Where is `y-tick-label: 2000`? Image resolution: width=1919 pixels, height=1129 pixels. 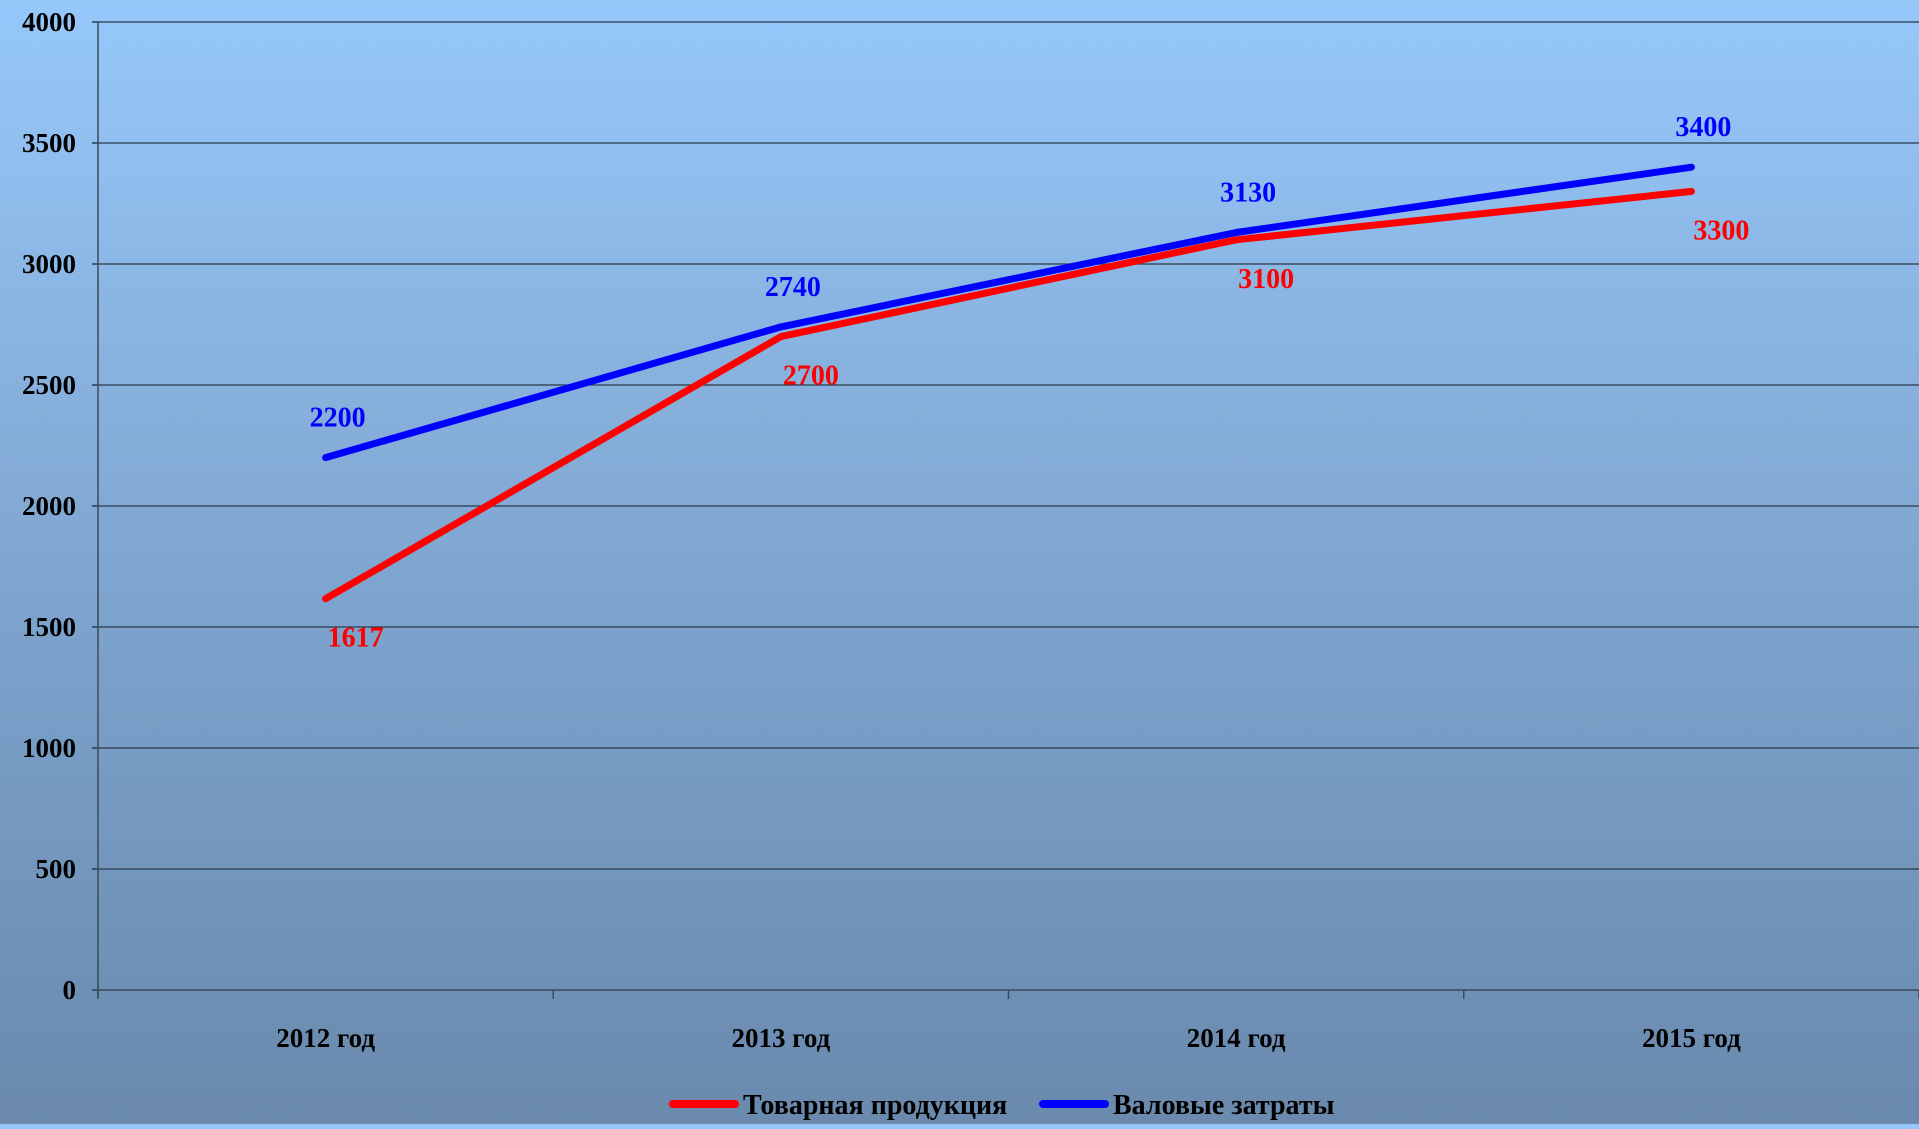
y-tick-label: 2000 is located at coordinates (49, 506).